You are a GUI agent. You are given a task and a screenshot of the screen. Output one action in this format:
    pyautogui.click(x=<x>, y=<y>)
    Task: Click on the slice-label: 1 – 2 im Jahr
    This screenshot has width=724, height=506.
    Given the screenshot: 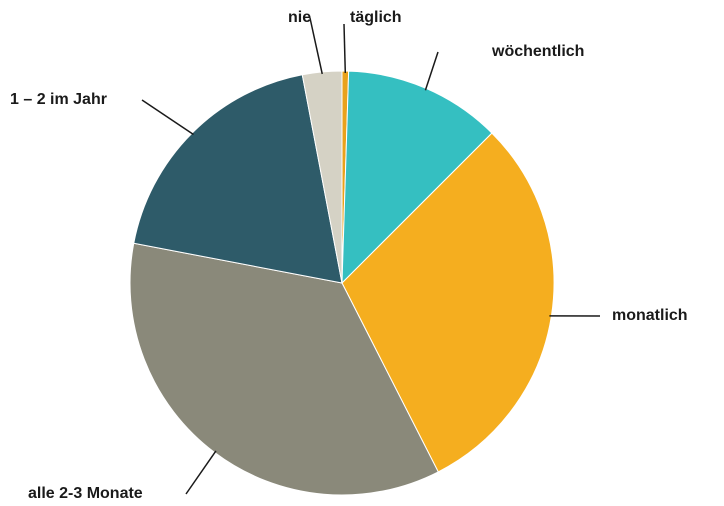 What is the action you would take?
    pyautogui.click(x=58, y=99)
    